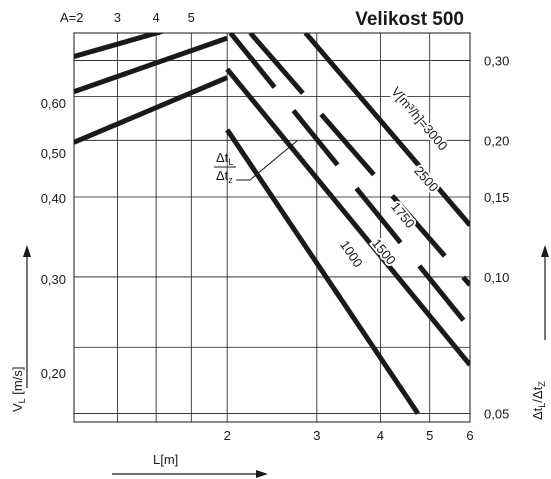  What do you see at coordinates (545, 292) in the screenshot?
I see `right-axis-arrow` at bounding box center [545, 292].